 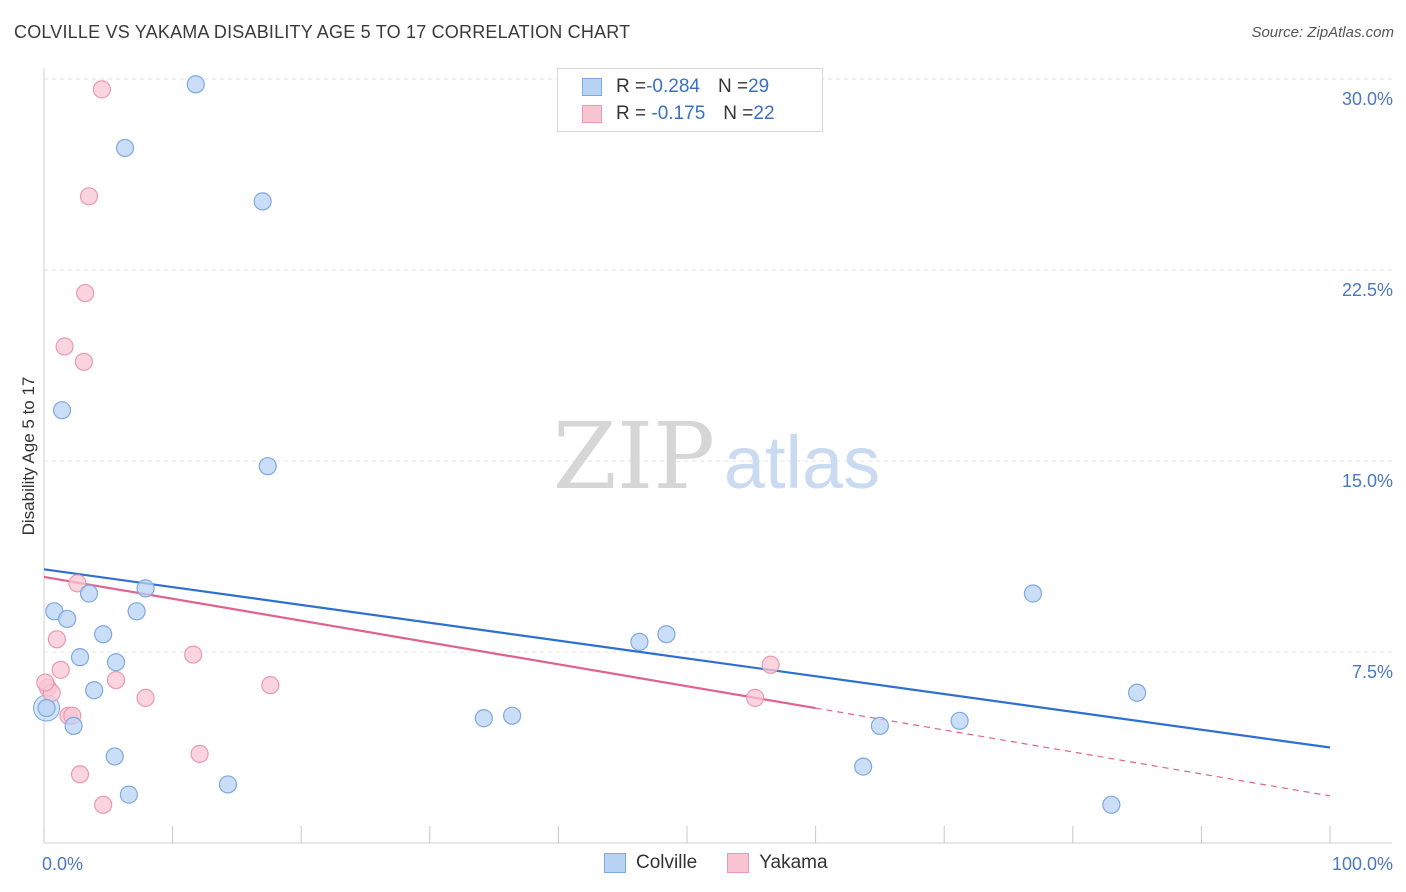 What do you see at coordinates (764, 113) in the screenshot?
I see `legend-n-value: 22` at bounding box center [764, 113].